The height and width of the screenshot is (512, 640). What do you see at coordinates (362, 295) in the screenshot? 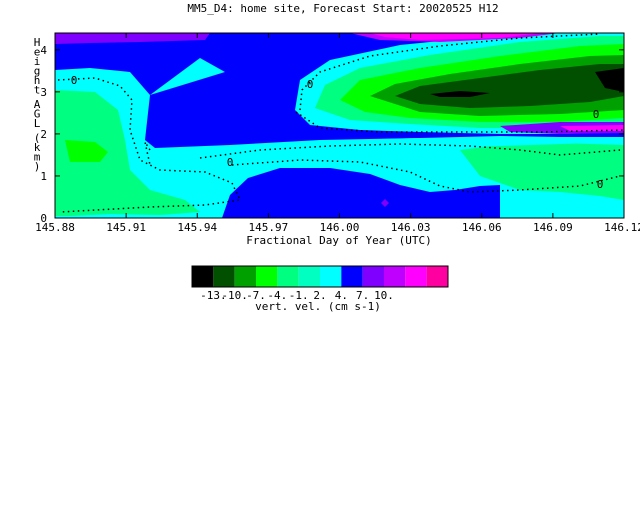
I see `colorbar-tick-label: 7.` at bounding box center [362, 295].